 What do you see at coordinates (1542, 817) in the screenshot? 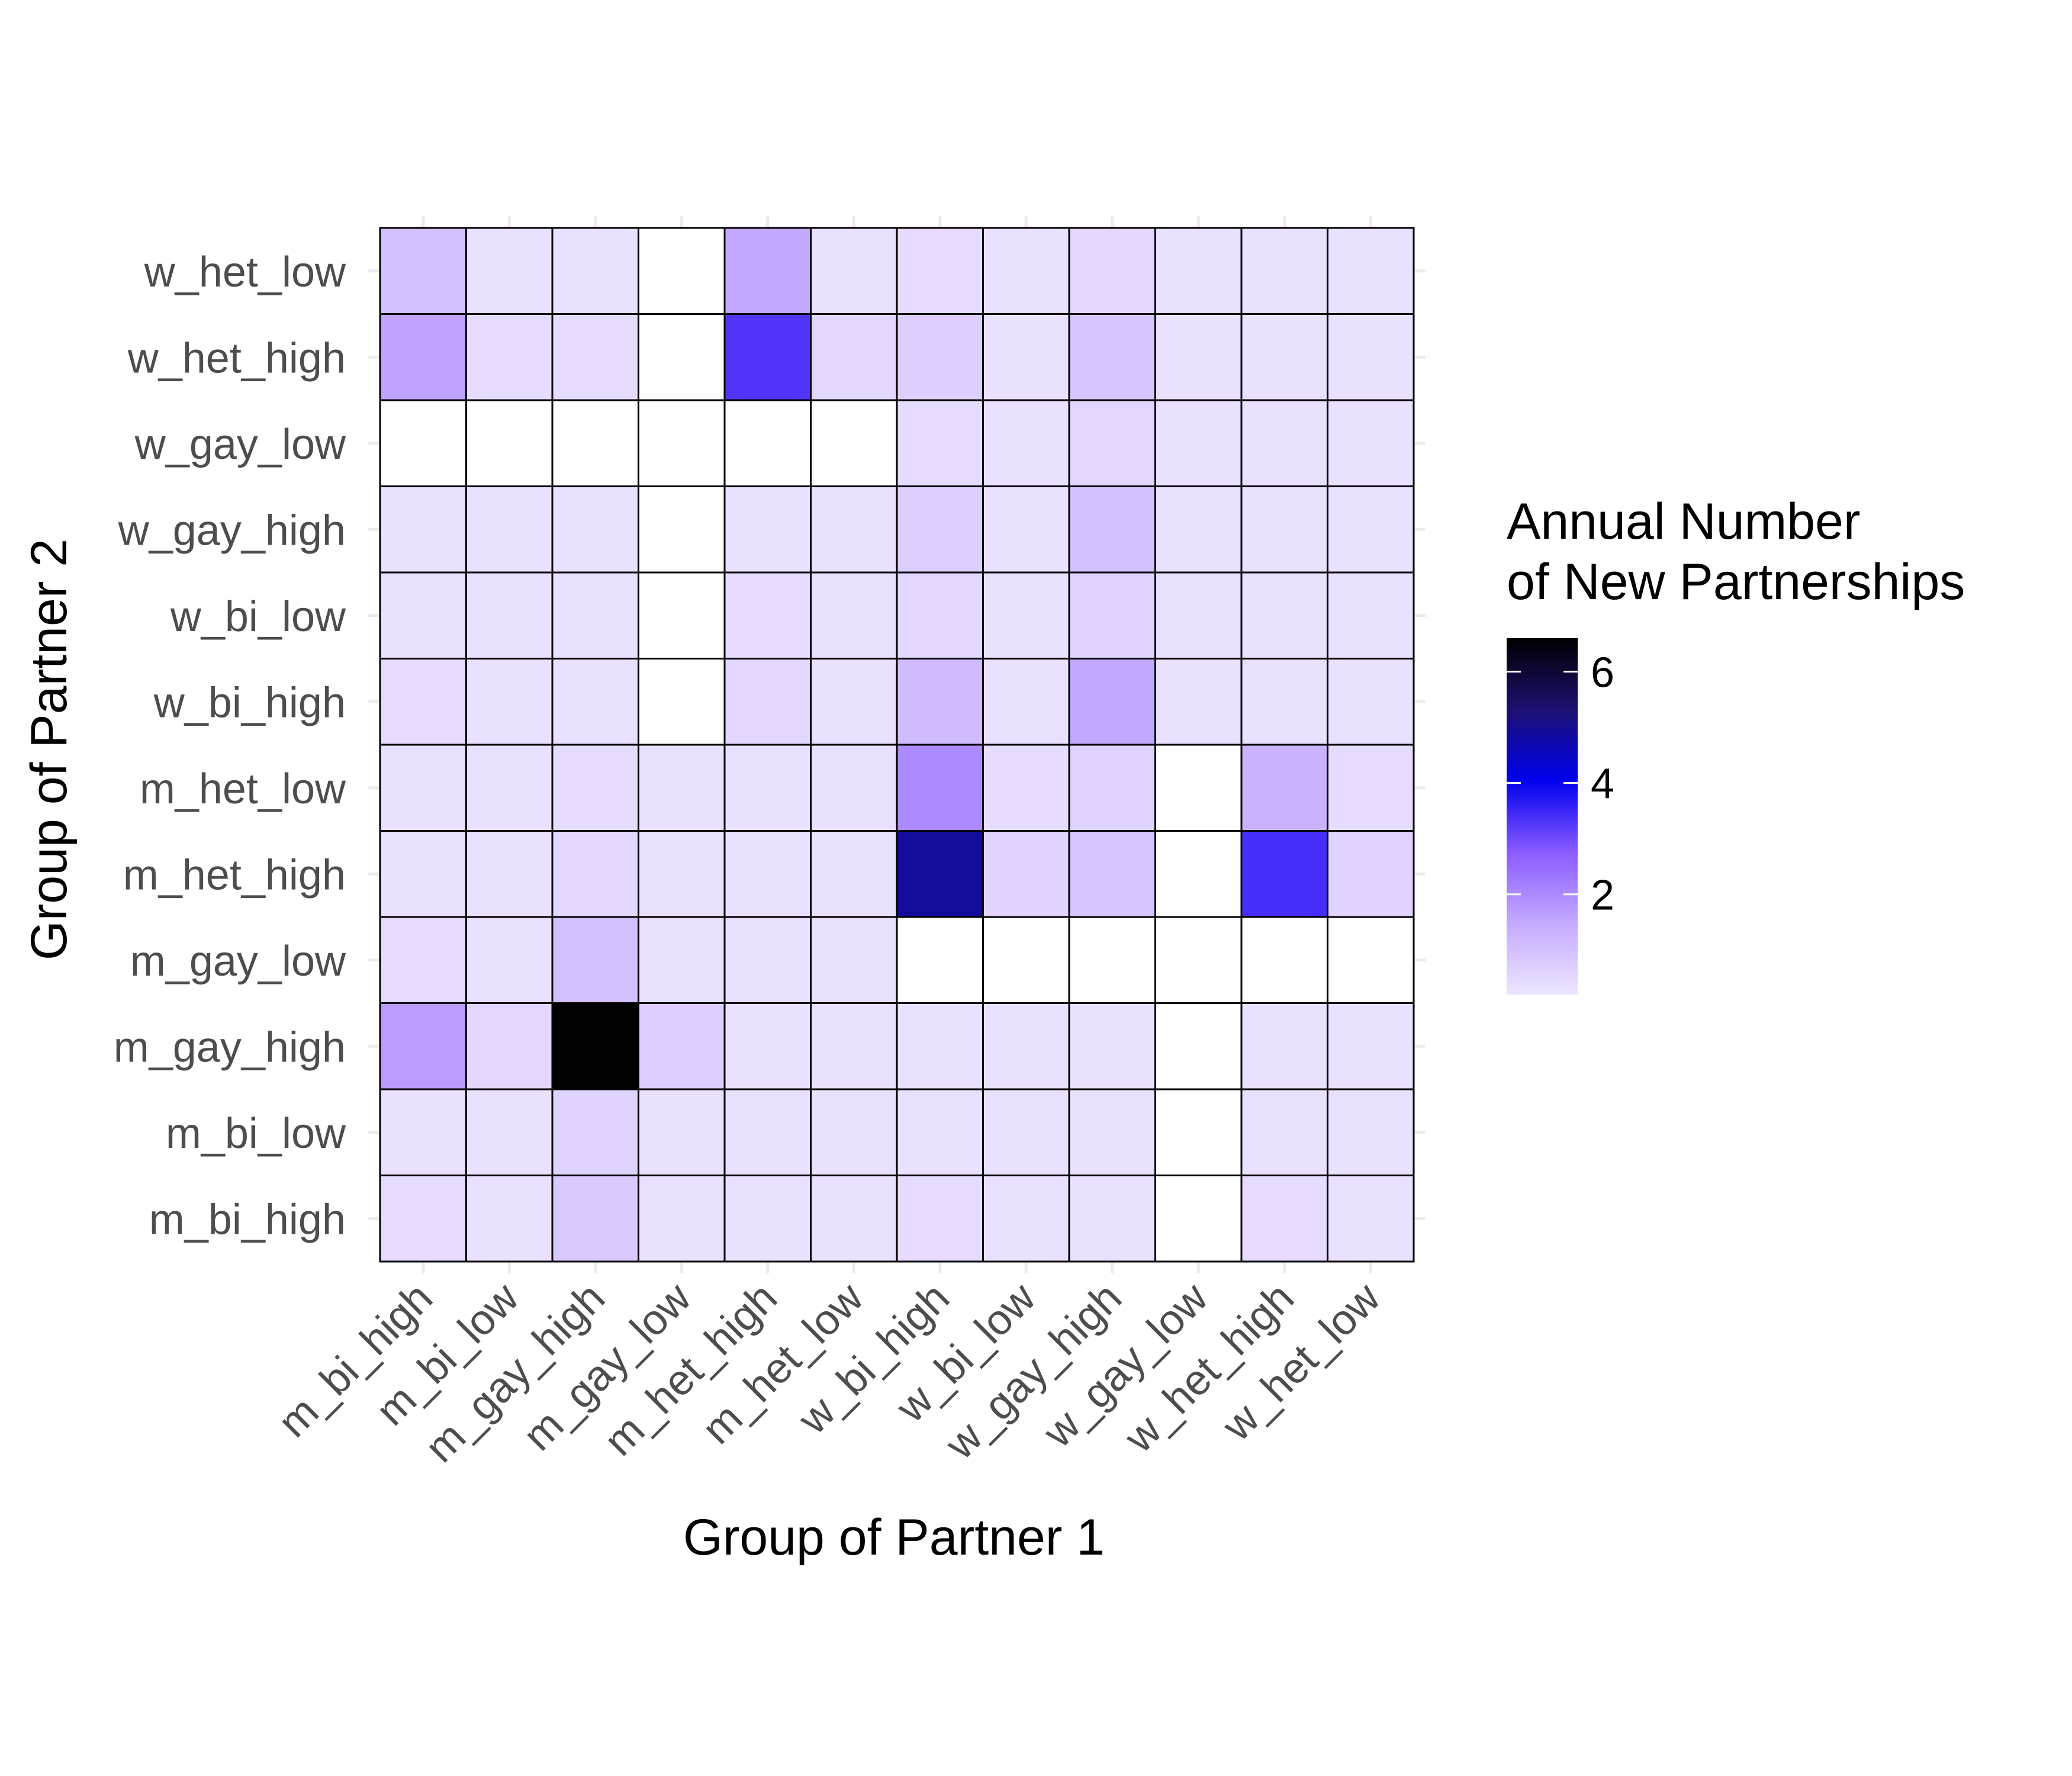
I see `legend-colorbar` at bounding box center [1542, 817].